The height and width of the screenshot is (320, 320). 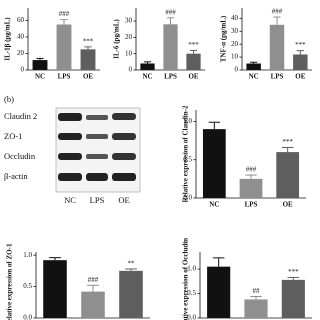 What do you see at coordinates (16, 176) in the screenshot?
I see `protein-label: β-actin` at bounding box center [16, 176].